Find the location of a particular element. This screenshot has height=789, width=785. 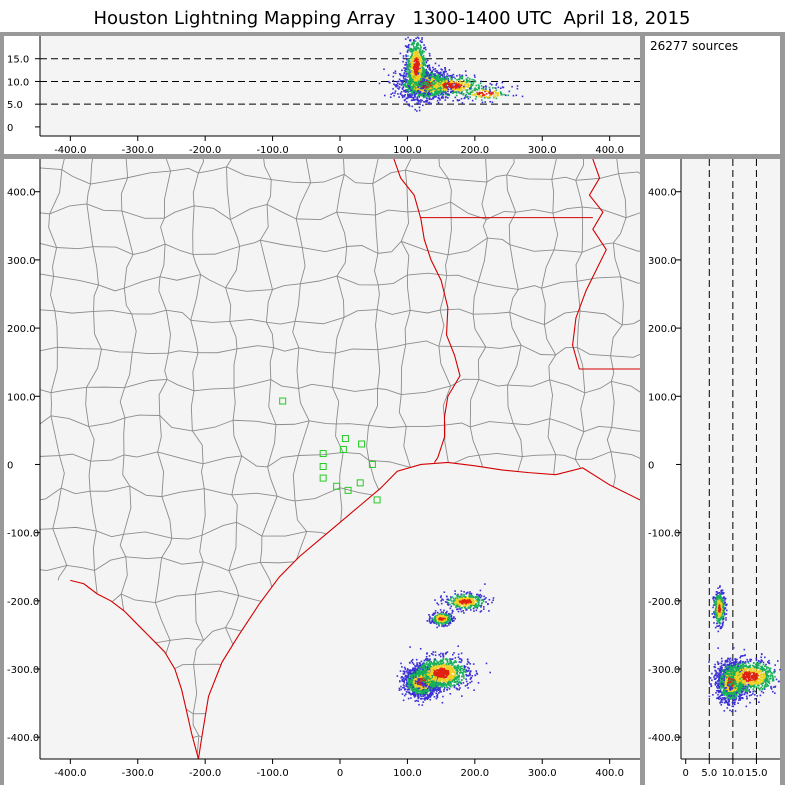

y-tick-label: 10.0 is located at coordinates (18, 82).